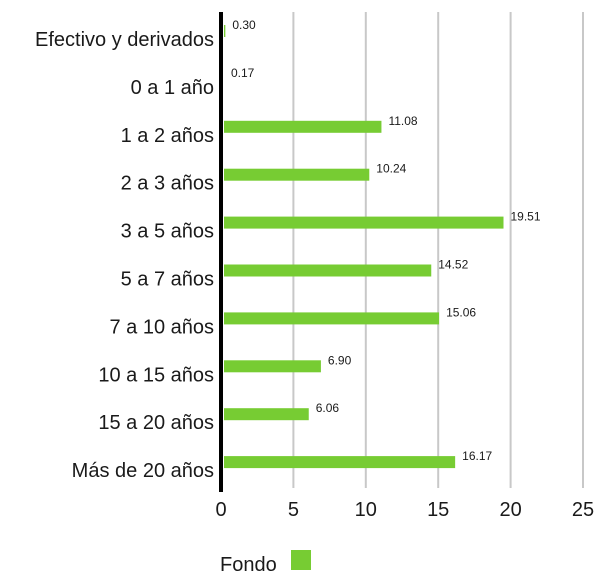  I want to click on x-tick-label: 5, so click(293, 510).